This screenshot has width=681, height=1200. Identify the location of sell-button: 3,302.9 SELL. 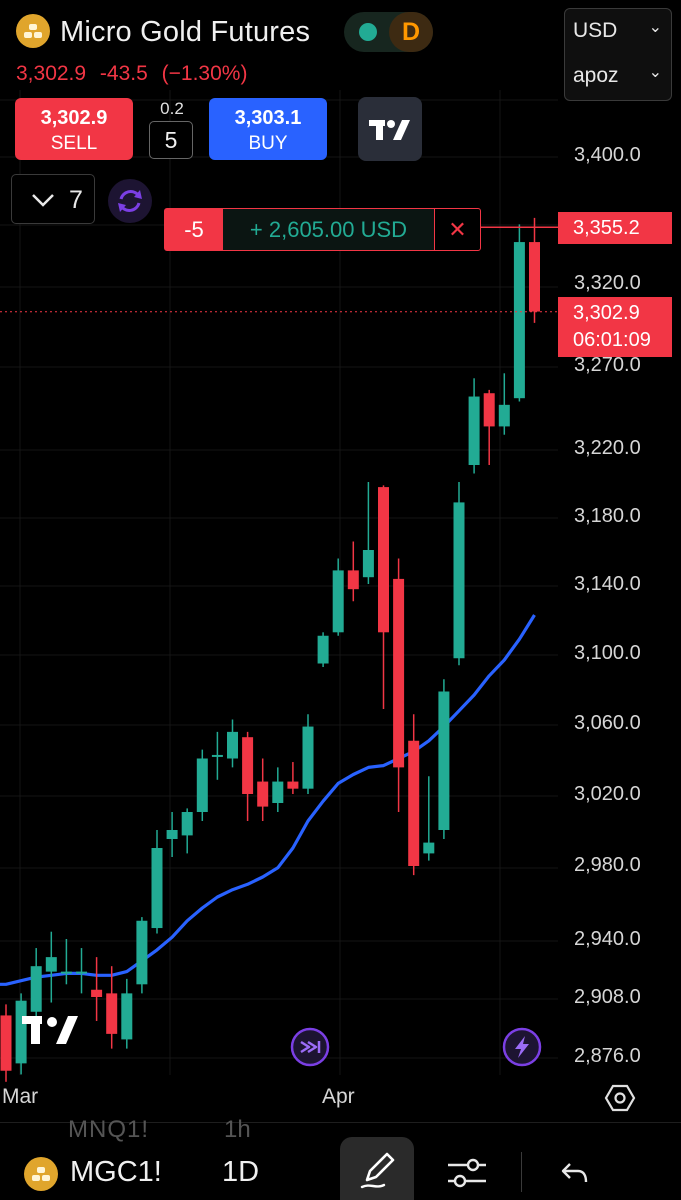
(74, 129).